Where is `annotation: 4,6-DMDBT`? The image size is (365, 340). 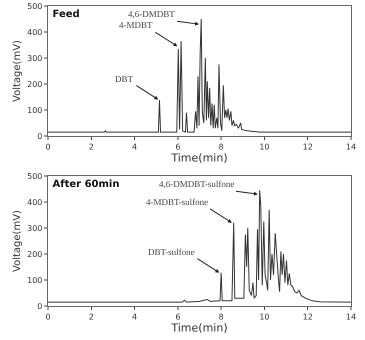 annotation: 4,6-DMDBT is located at coordinates (152, 14).